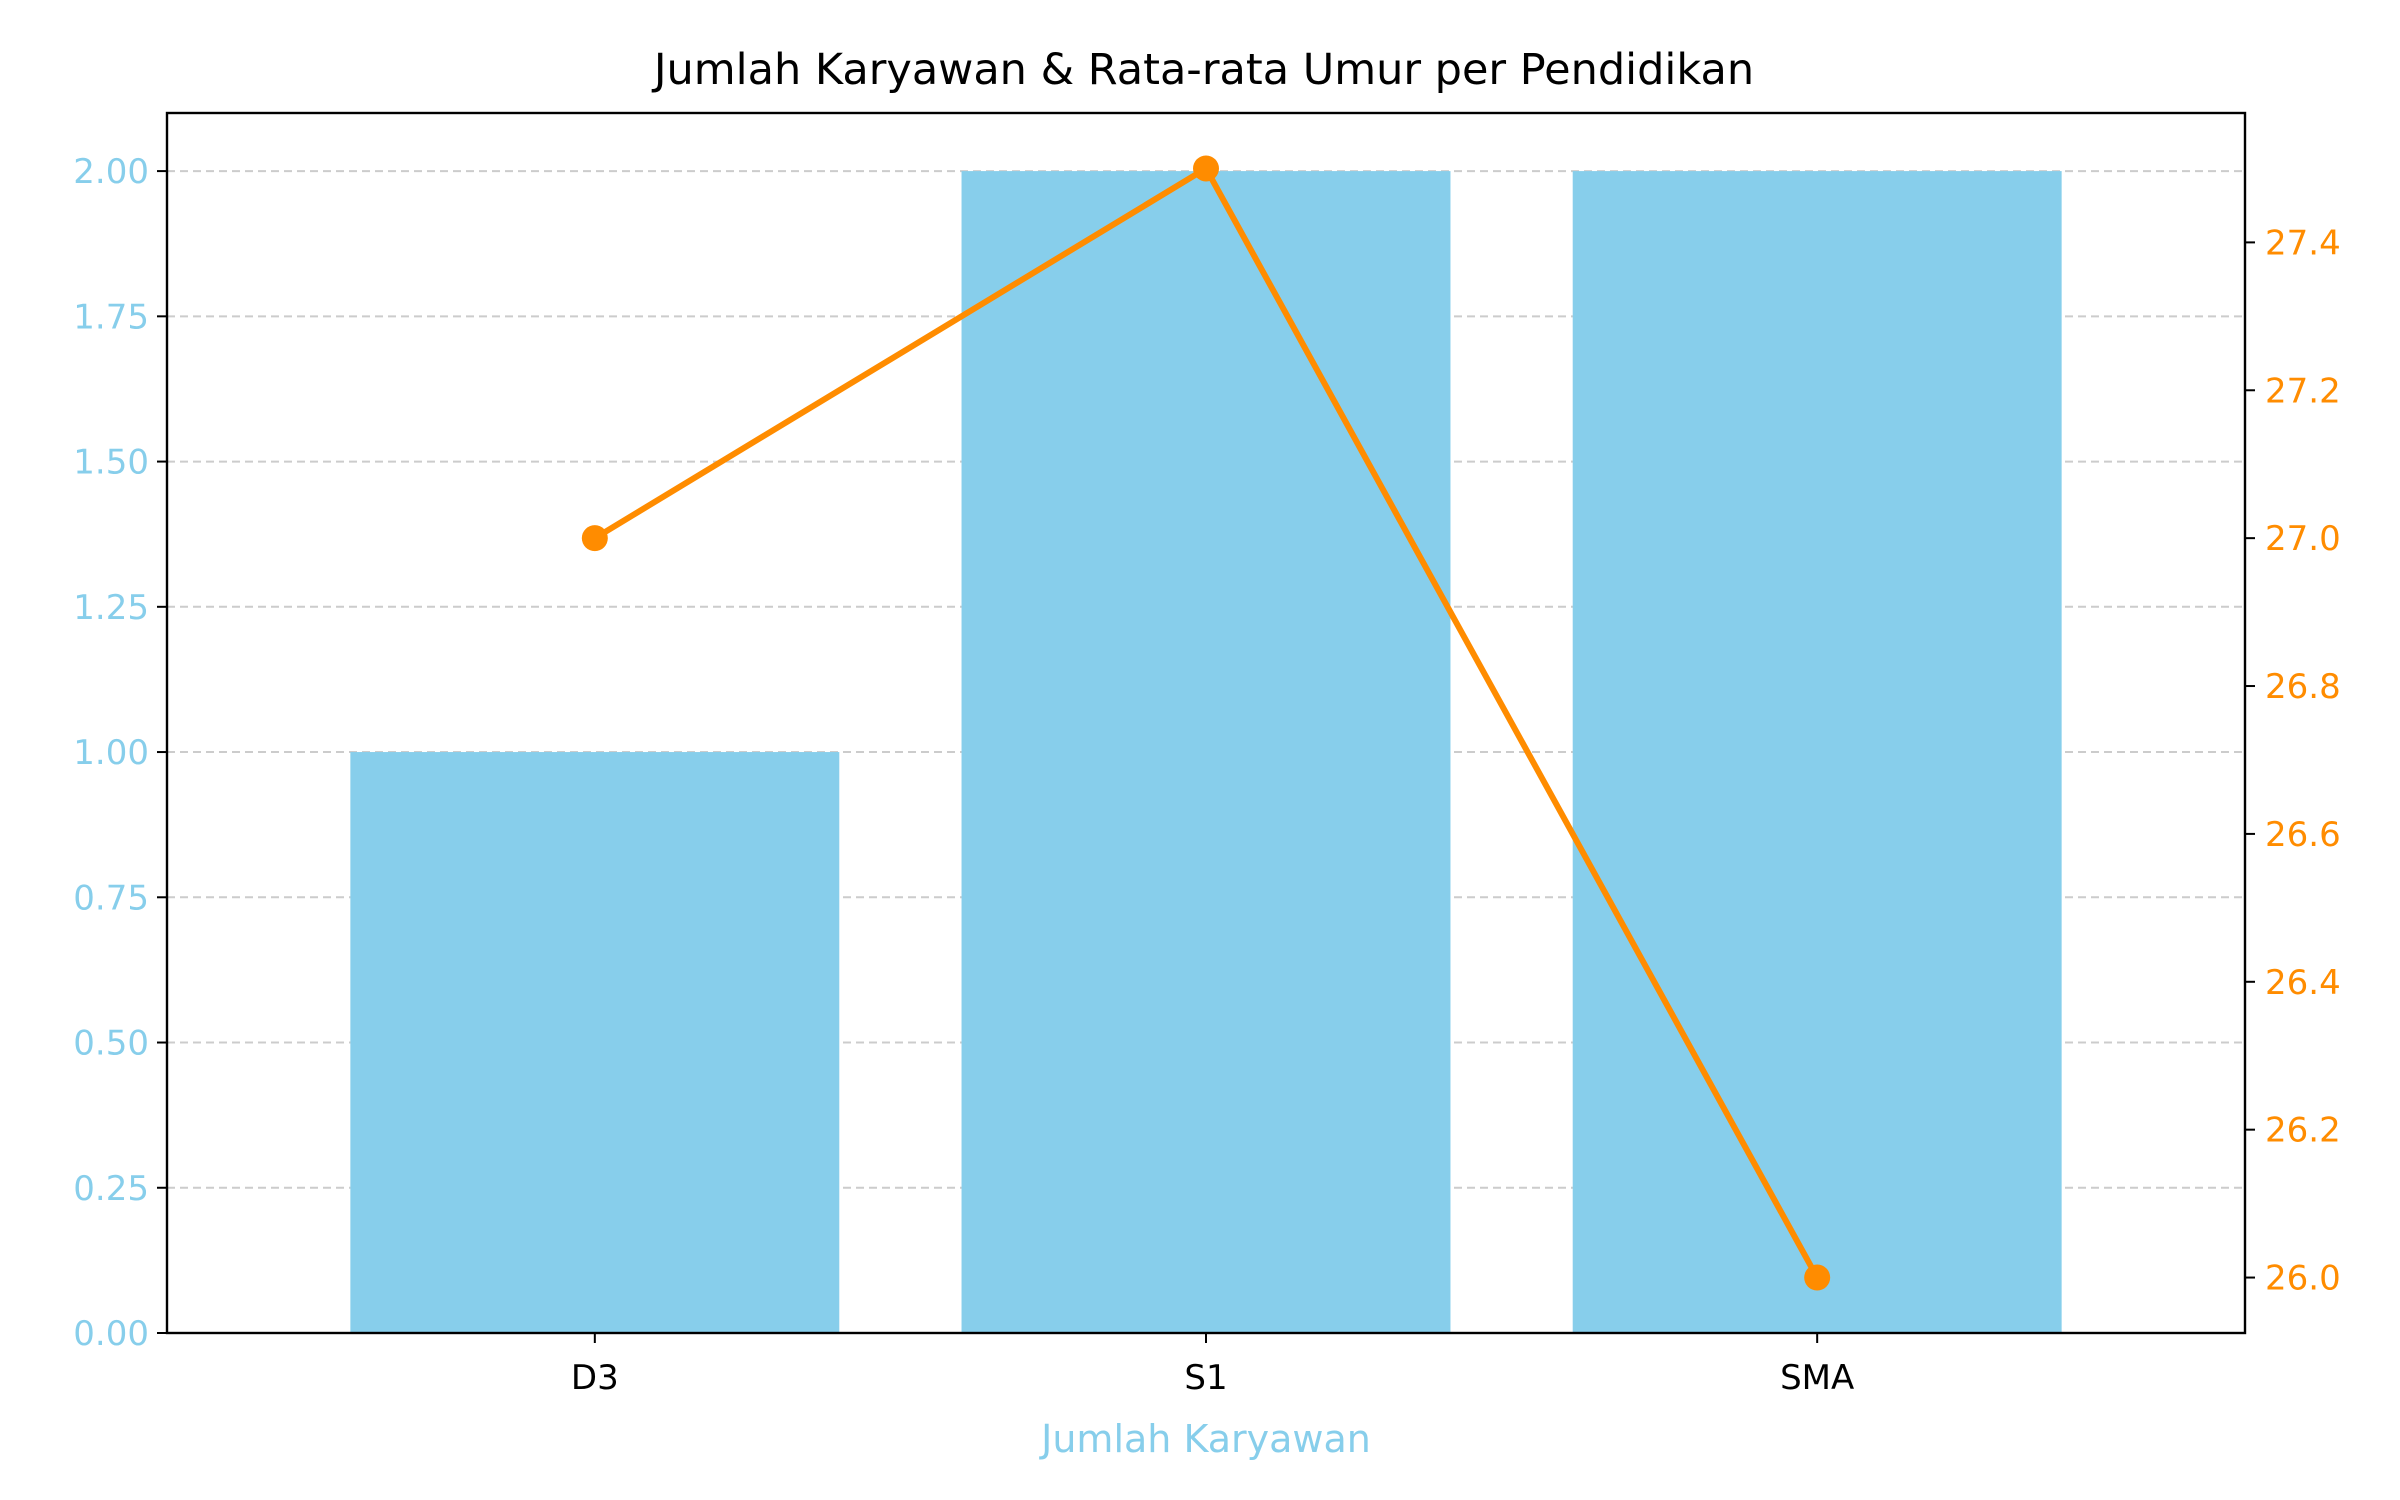 The height and width of the screenshot is (1500, 2400). What do you see at coordinates (2303, 1131) in the screenshot?
I see `right-tick-label: 26.2` at bounding box center [2303, 1131].